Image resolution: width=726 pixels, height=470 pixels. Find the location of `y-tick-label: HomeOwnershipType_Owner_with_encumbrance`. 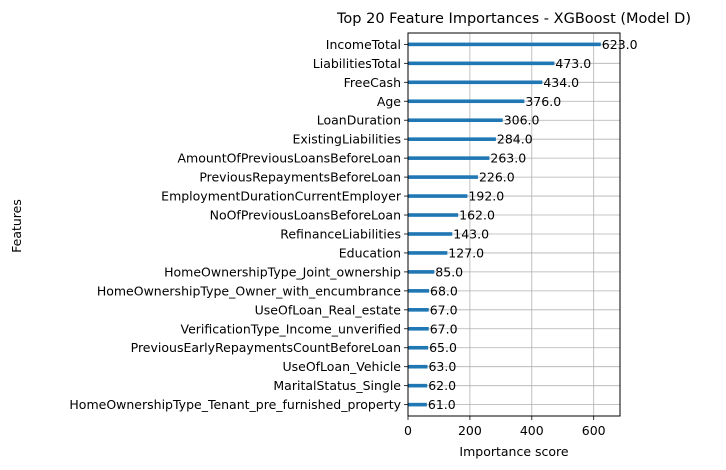

y-tick-label: HomeOwnershipType_Owner_with_encumbrance is located at coordinates (249, 290).